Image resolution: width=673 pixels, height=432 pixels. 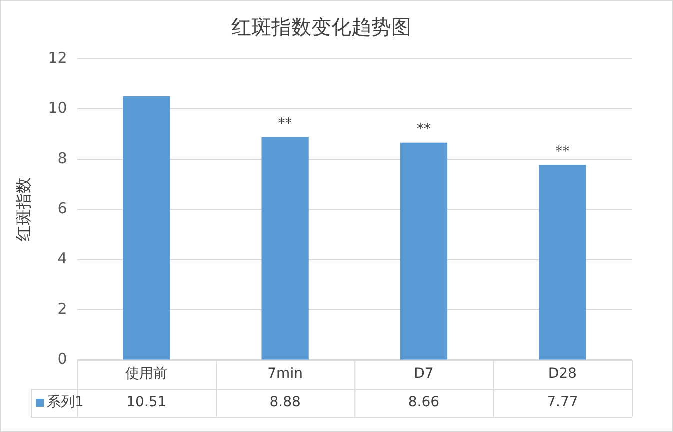 What do you see at coordinates (63, 259) in the screenshot?
I see `y-tick-label: 4` at bounding box center [63, 259].